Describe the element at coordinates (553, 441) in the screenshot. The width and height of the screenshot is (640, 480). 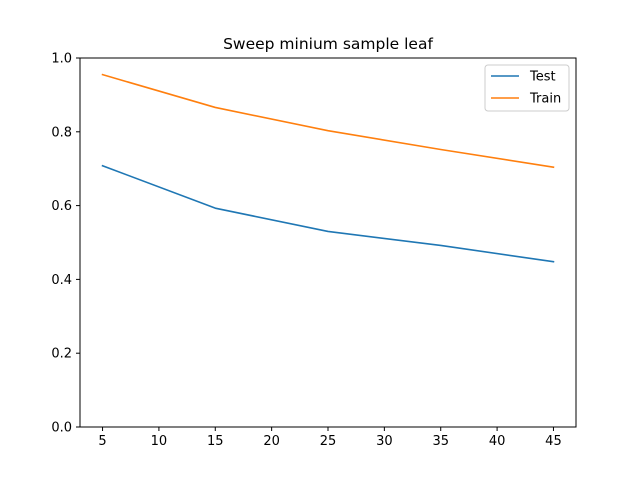
I see `x-tick-label: 45` at that location.